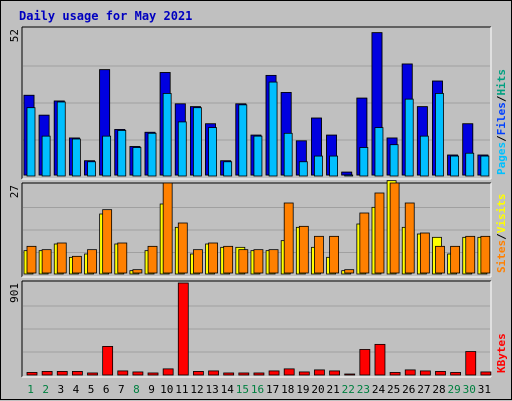  I want to click on ymax-label-top: 52, so click(14, 35).